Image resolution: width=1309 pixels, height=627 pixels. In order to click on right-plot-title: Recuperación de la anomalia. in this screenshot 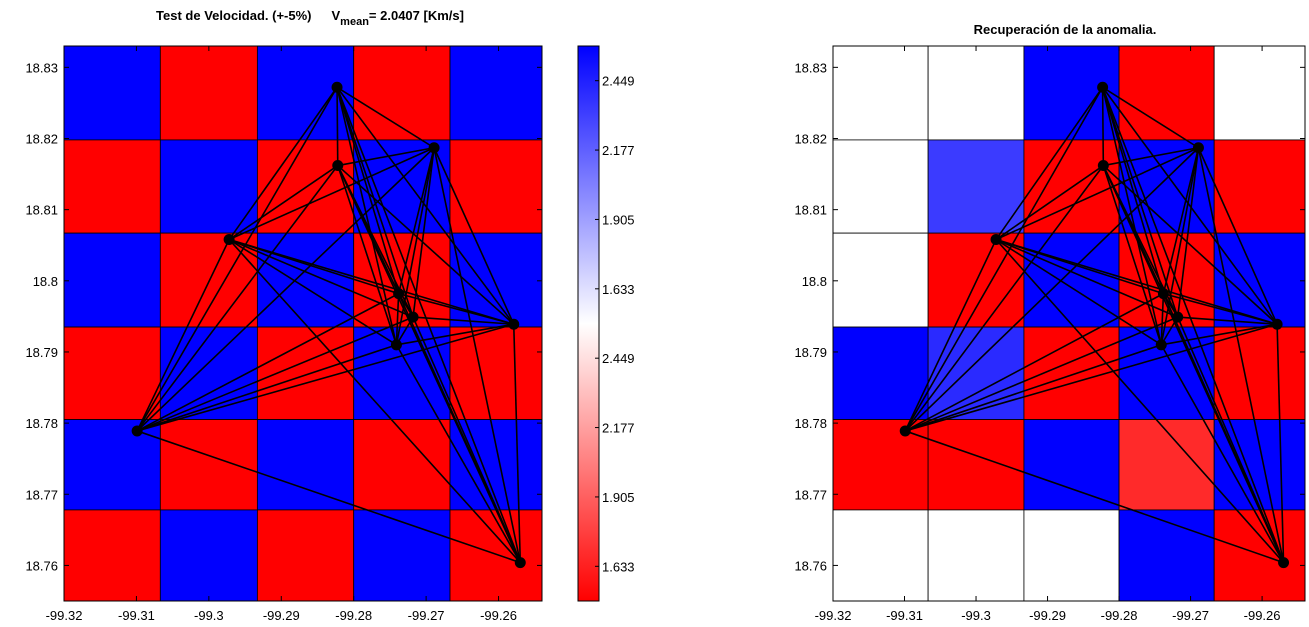, I will do `click(1065, 29)`.